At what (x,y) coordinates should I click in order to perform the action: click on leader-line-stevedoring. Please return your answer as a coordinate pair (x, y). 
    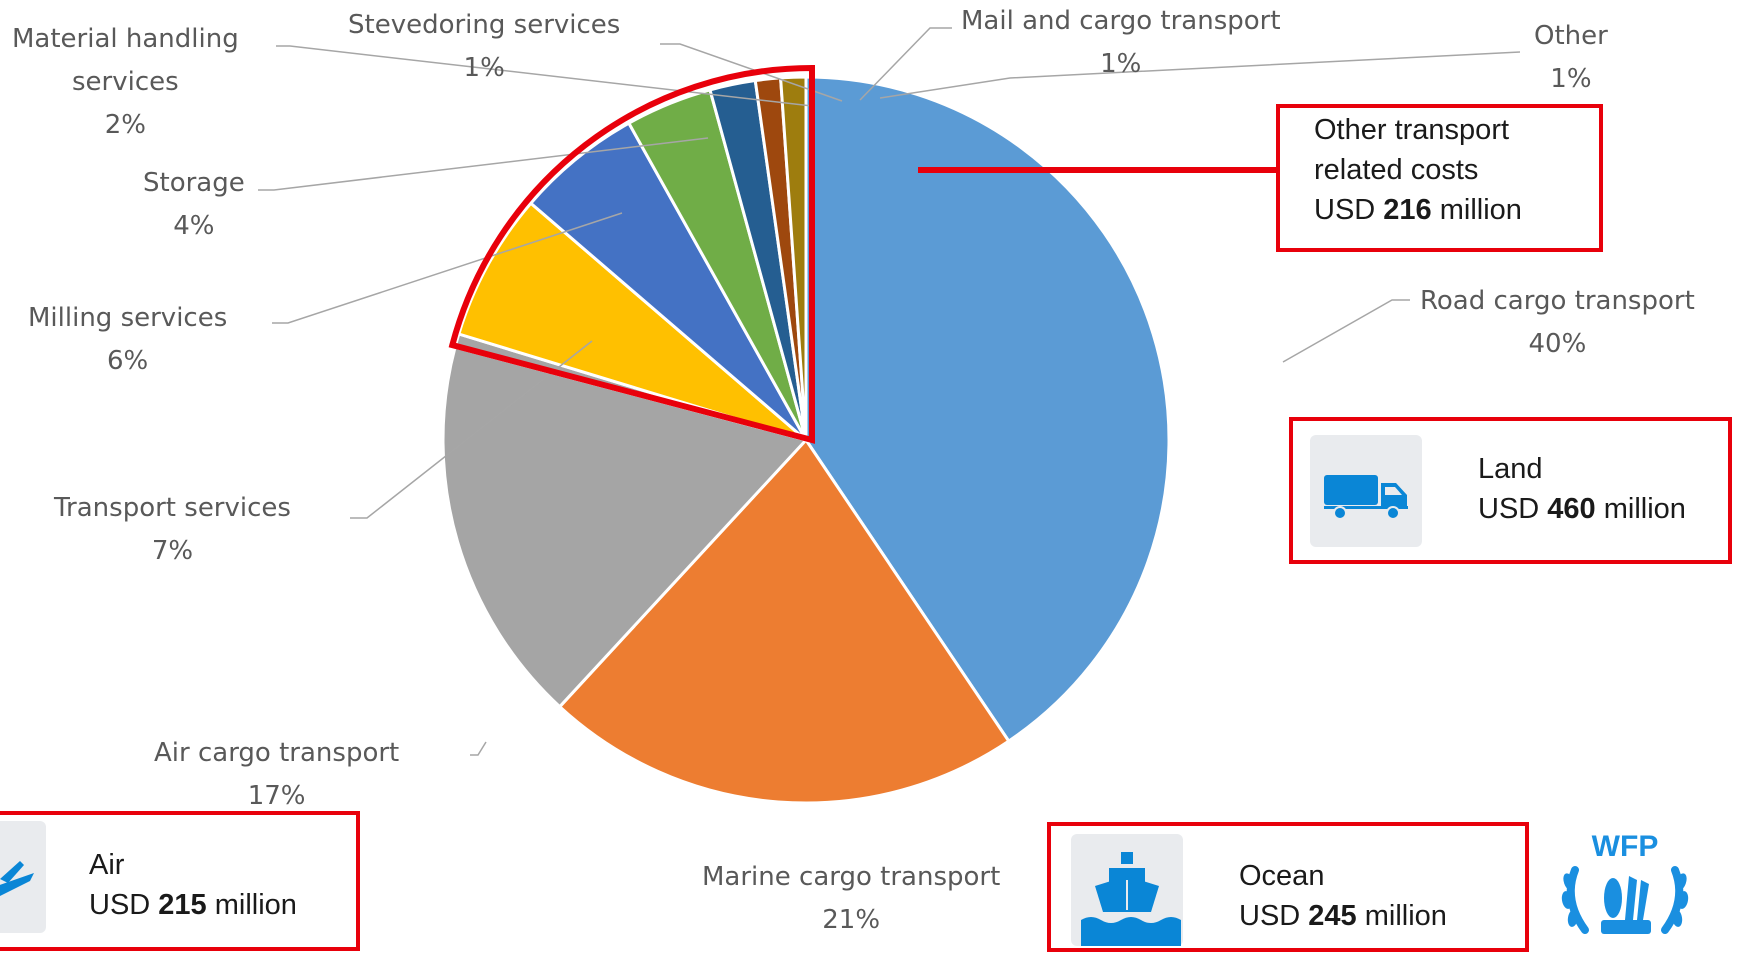
    Looking at the image, I should click on (751, 72).